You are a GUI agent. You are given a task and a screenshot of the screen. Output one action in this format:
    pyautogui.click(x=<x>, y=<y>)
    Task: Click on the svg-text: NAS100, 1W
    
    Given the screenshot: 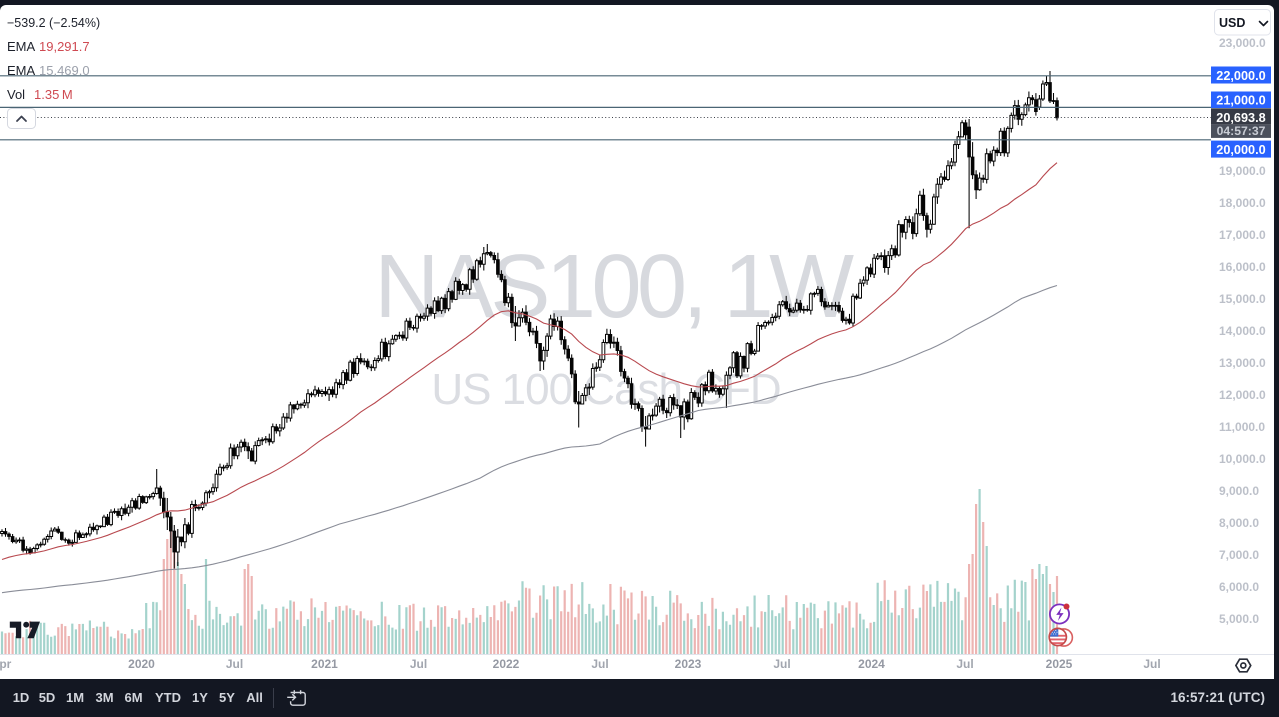 What is the action you would take?
    pyautogui.click(x=614, y=287)
    